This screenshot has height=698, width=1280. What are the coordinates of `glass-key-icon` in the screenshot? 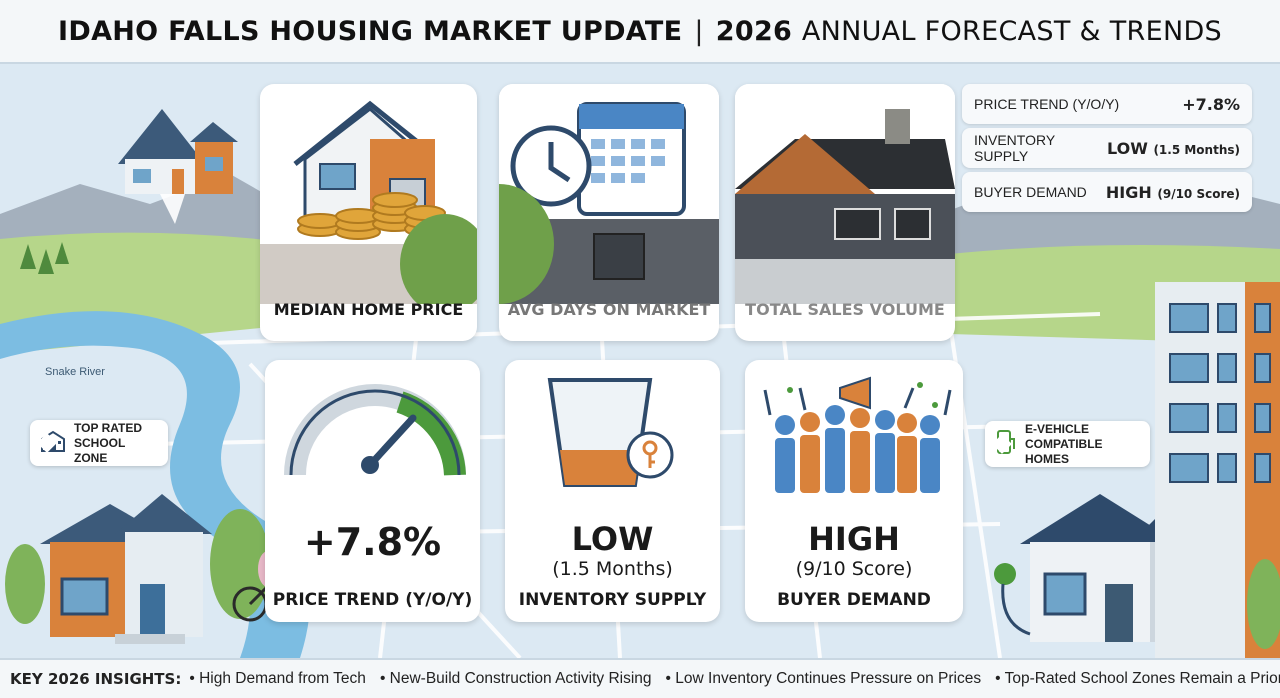 It's located at (610, 432).